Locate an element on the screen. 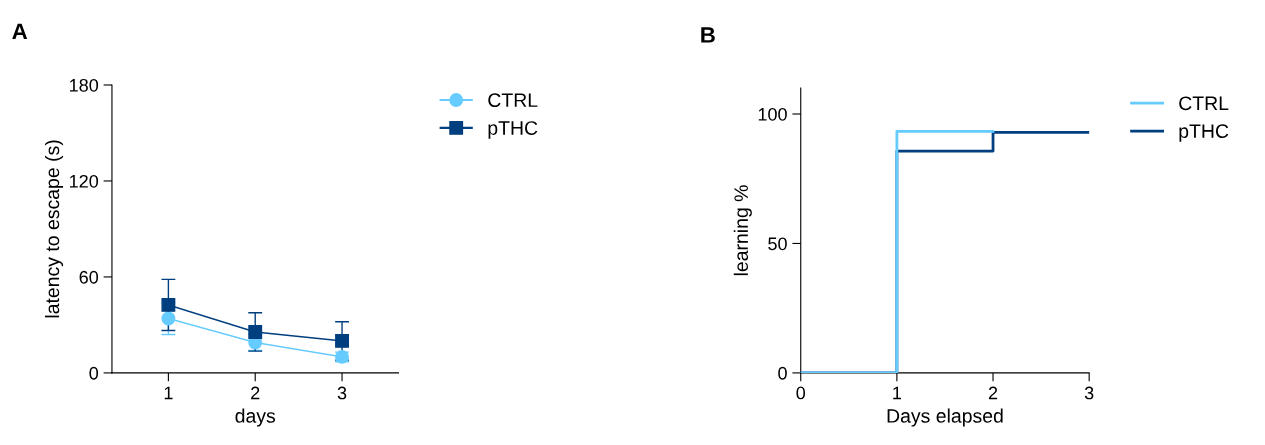 Image resolution: width=1265 pixels, height=445 pixels. y-tick-label: 100 is located at coordinates (772, 114).